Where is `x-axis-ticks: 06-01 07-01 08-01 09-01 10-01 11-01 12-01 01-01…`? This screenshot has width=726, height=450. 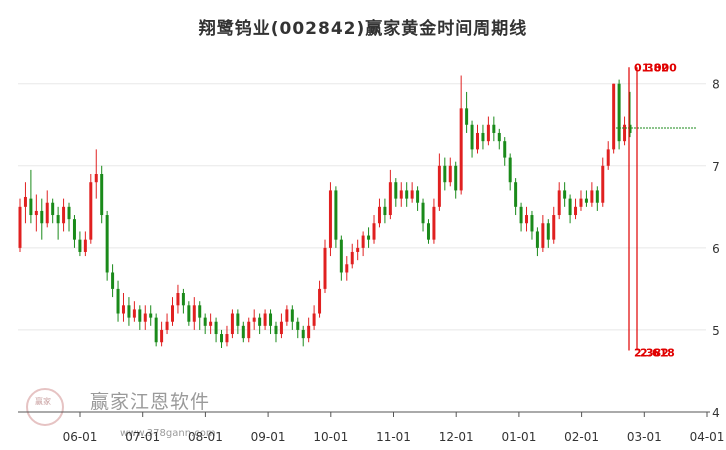 x-axis-ticks: 06-01 07-01 08-01 09-01 10-01 11-01 12-01 01-01… is located at coordinates (393, 428).